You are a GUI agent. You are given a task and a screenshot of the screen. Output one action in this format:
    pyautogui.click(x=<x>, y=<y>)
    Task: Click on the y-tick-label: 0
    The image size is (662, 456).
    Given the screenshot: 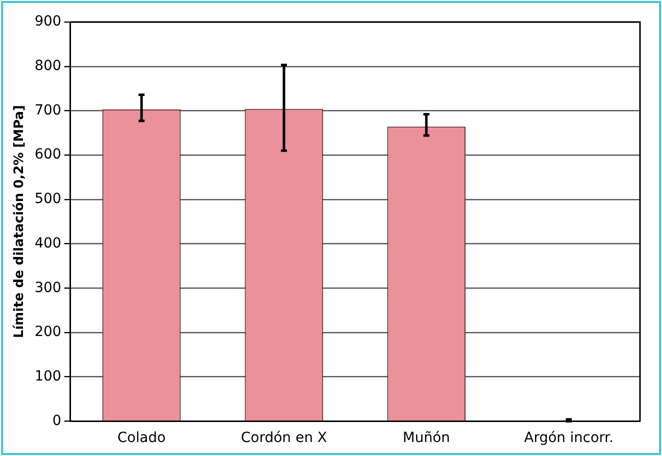 What is the action you would take?
    pyautogui.click(x=57, y=420)
    